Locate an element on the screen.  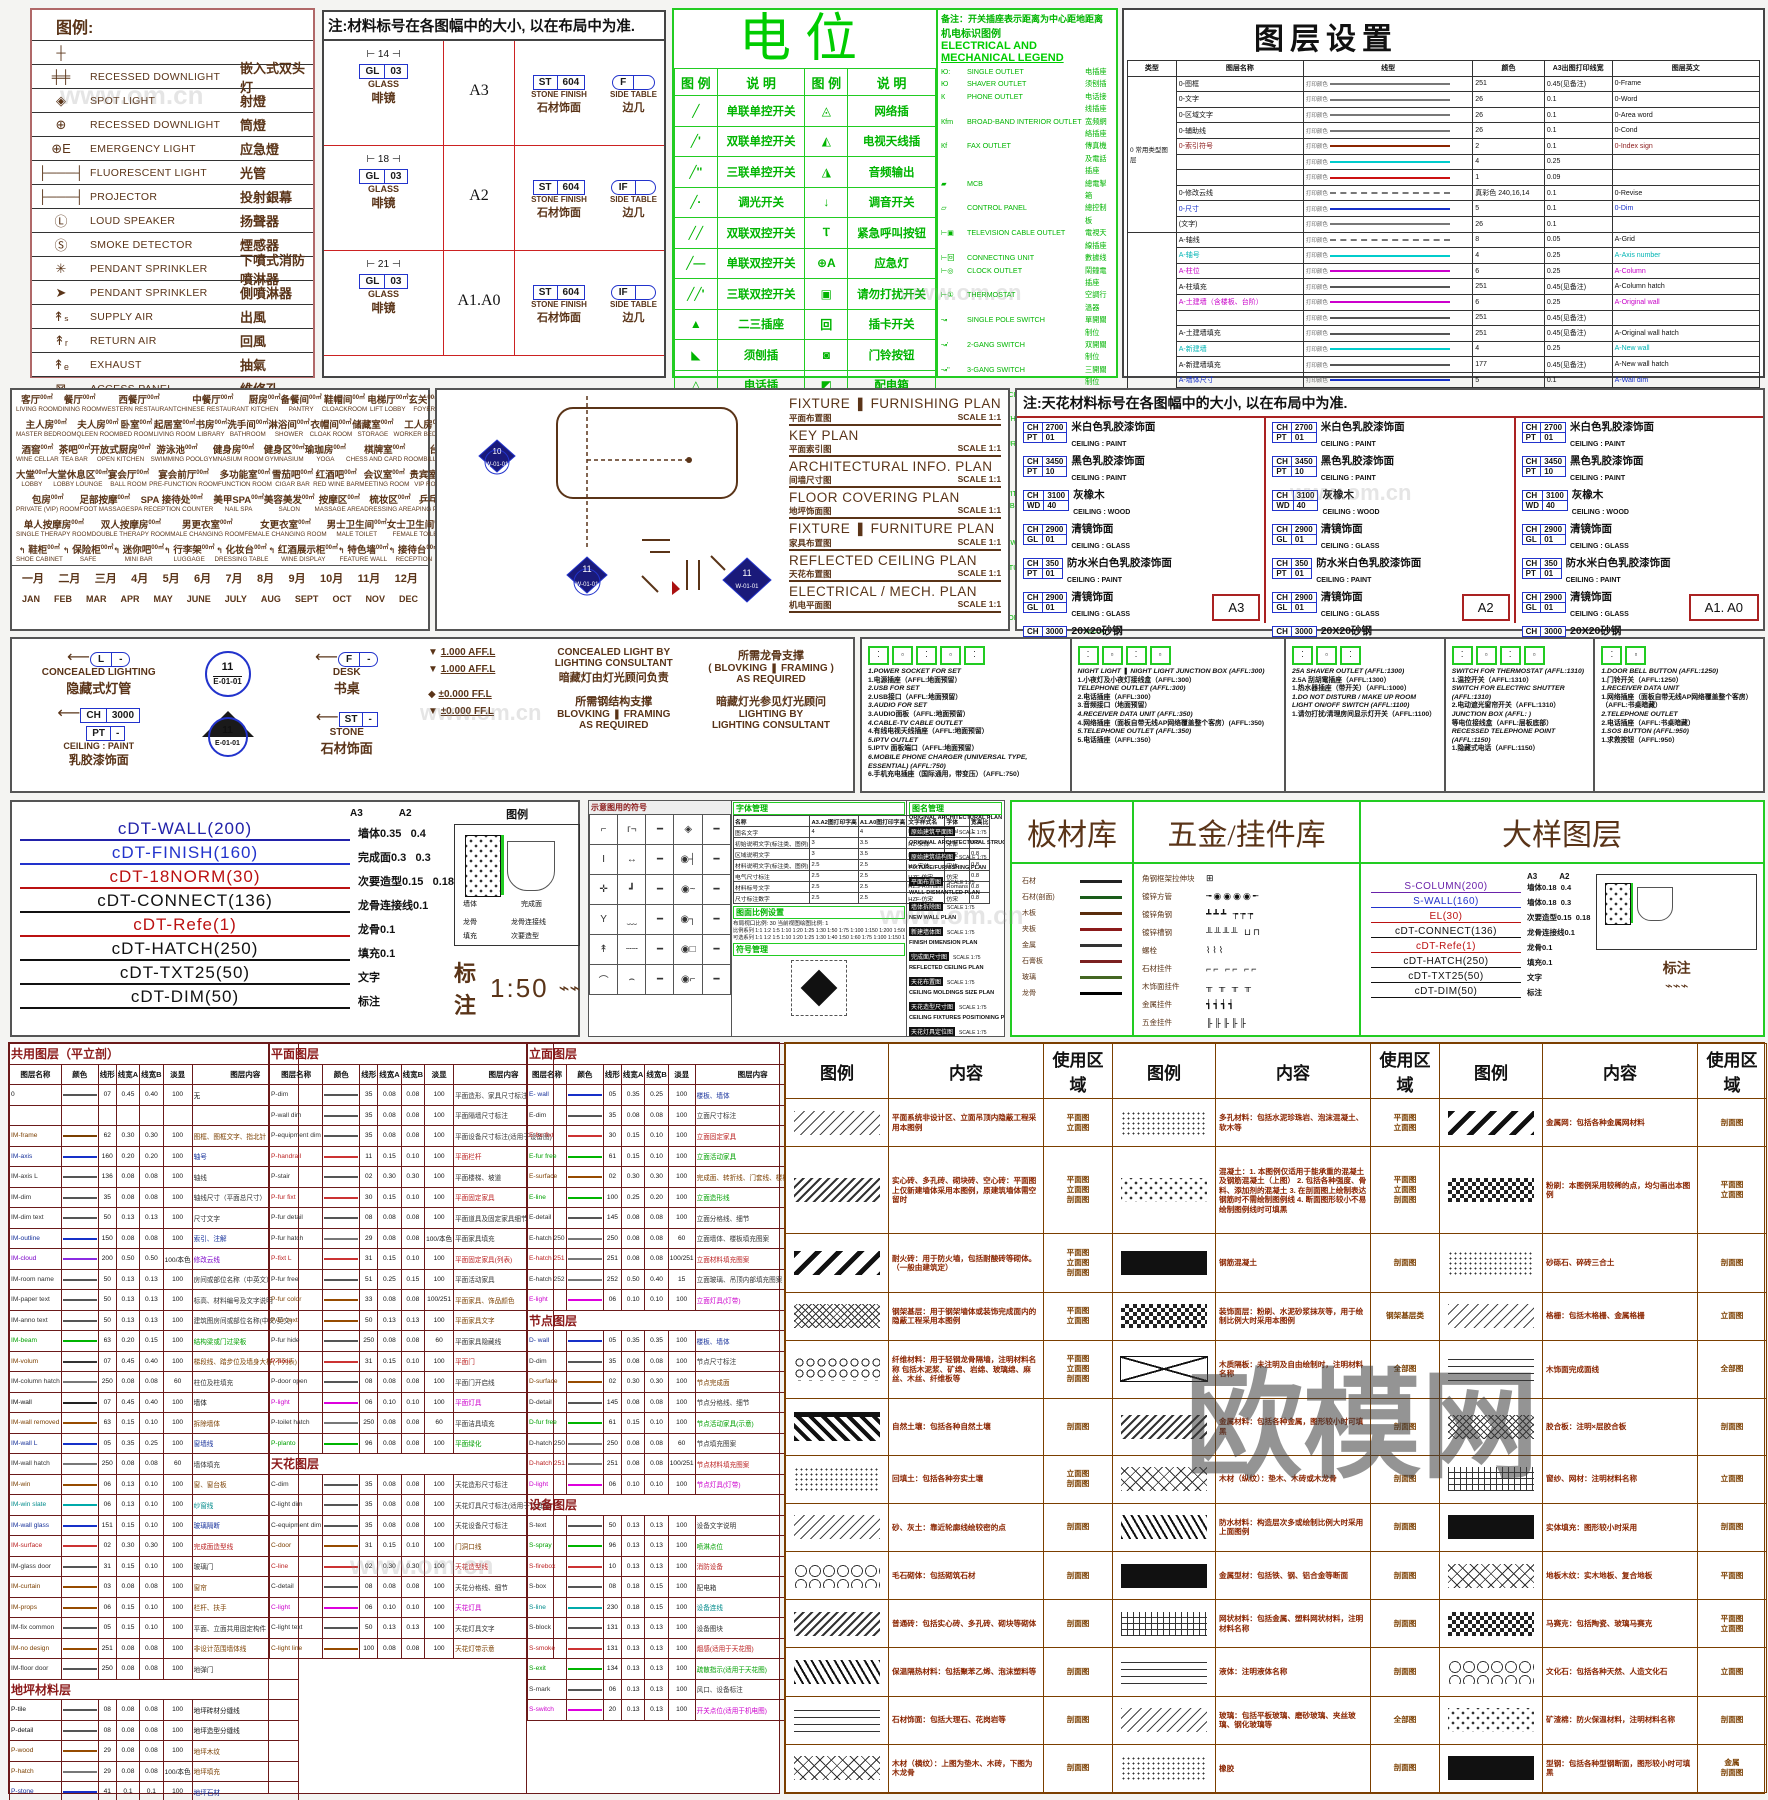
layer-color-no: 6 is located at coordinates (1508, 302).